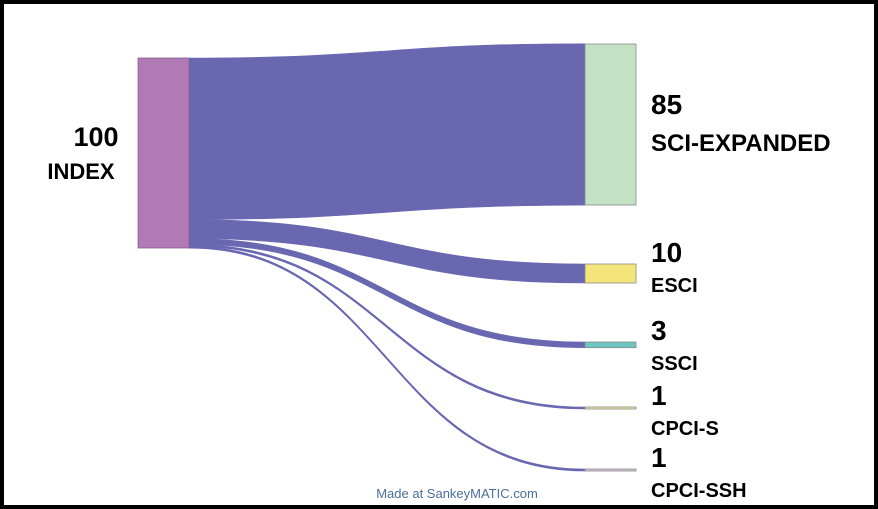  I want to click on value-label-esci: 10, so click(666, 252).